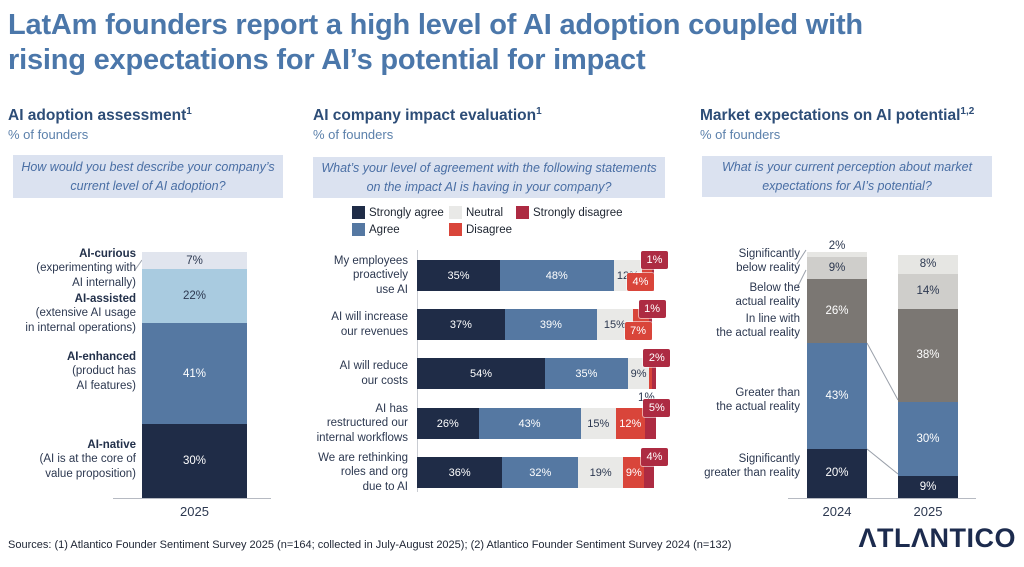 This screenshot has height=567, width=1024. I want to click on legend-label: Disagree, so click(489, 229).